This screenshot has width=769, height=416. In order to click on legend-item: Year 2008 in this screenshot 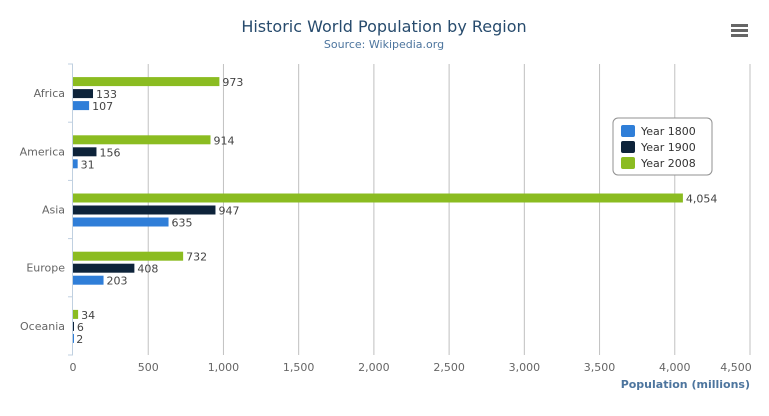, I will do `click(668, 163)`.